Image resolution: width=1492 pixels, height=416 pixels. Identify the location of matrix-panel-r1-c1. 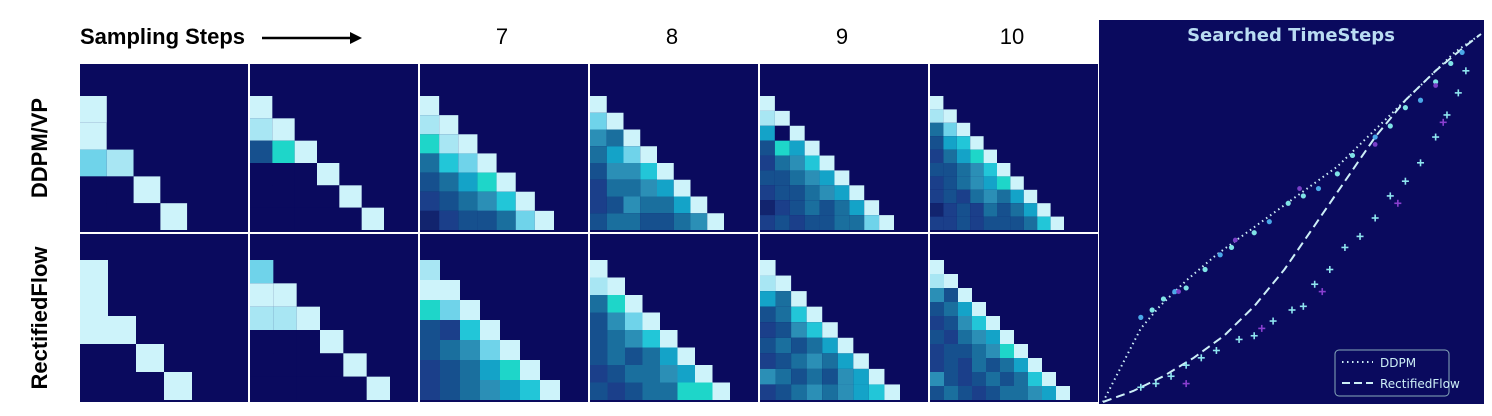
(164, 148).